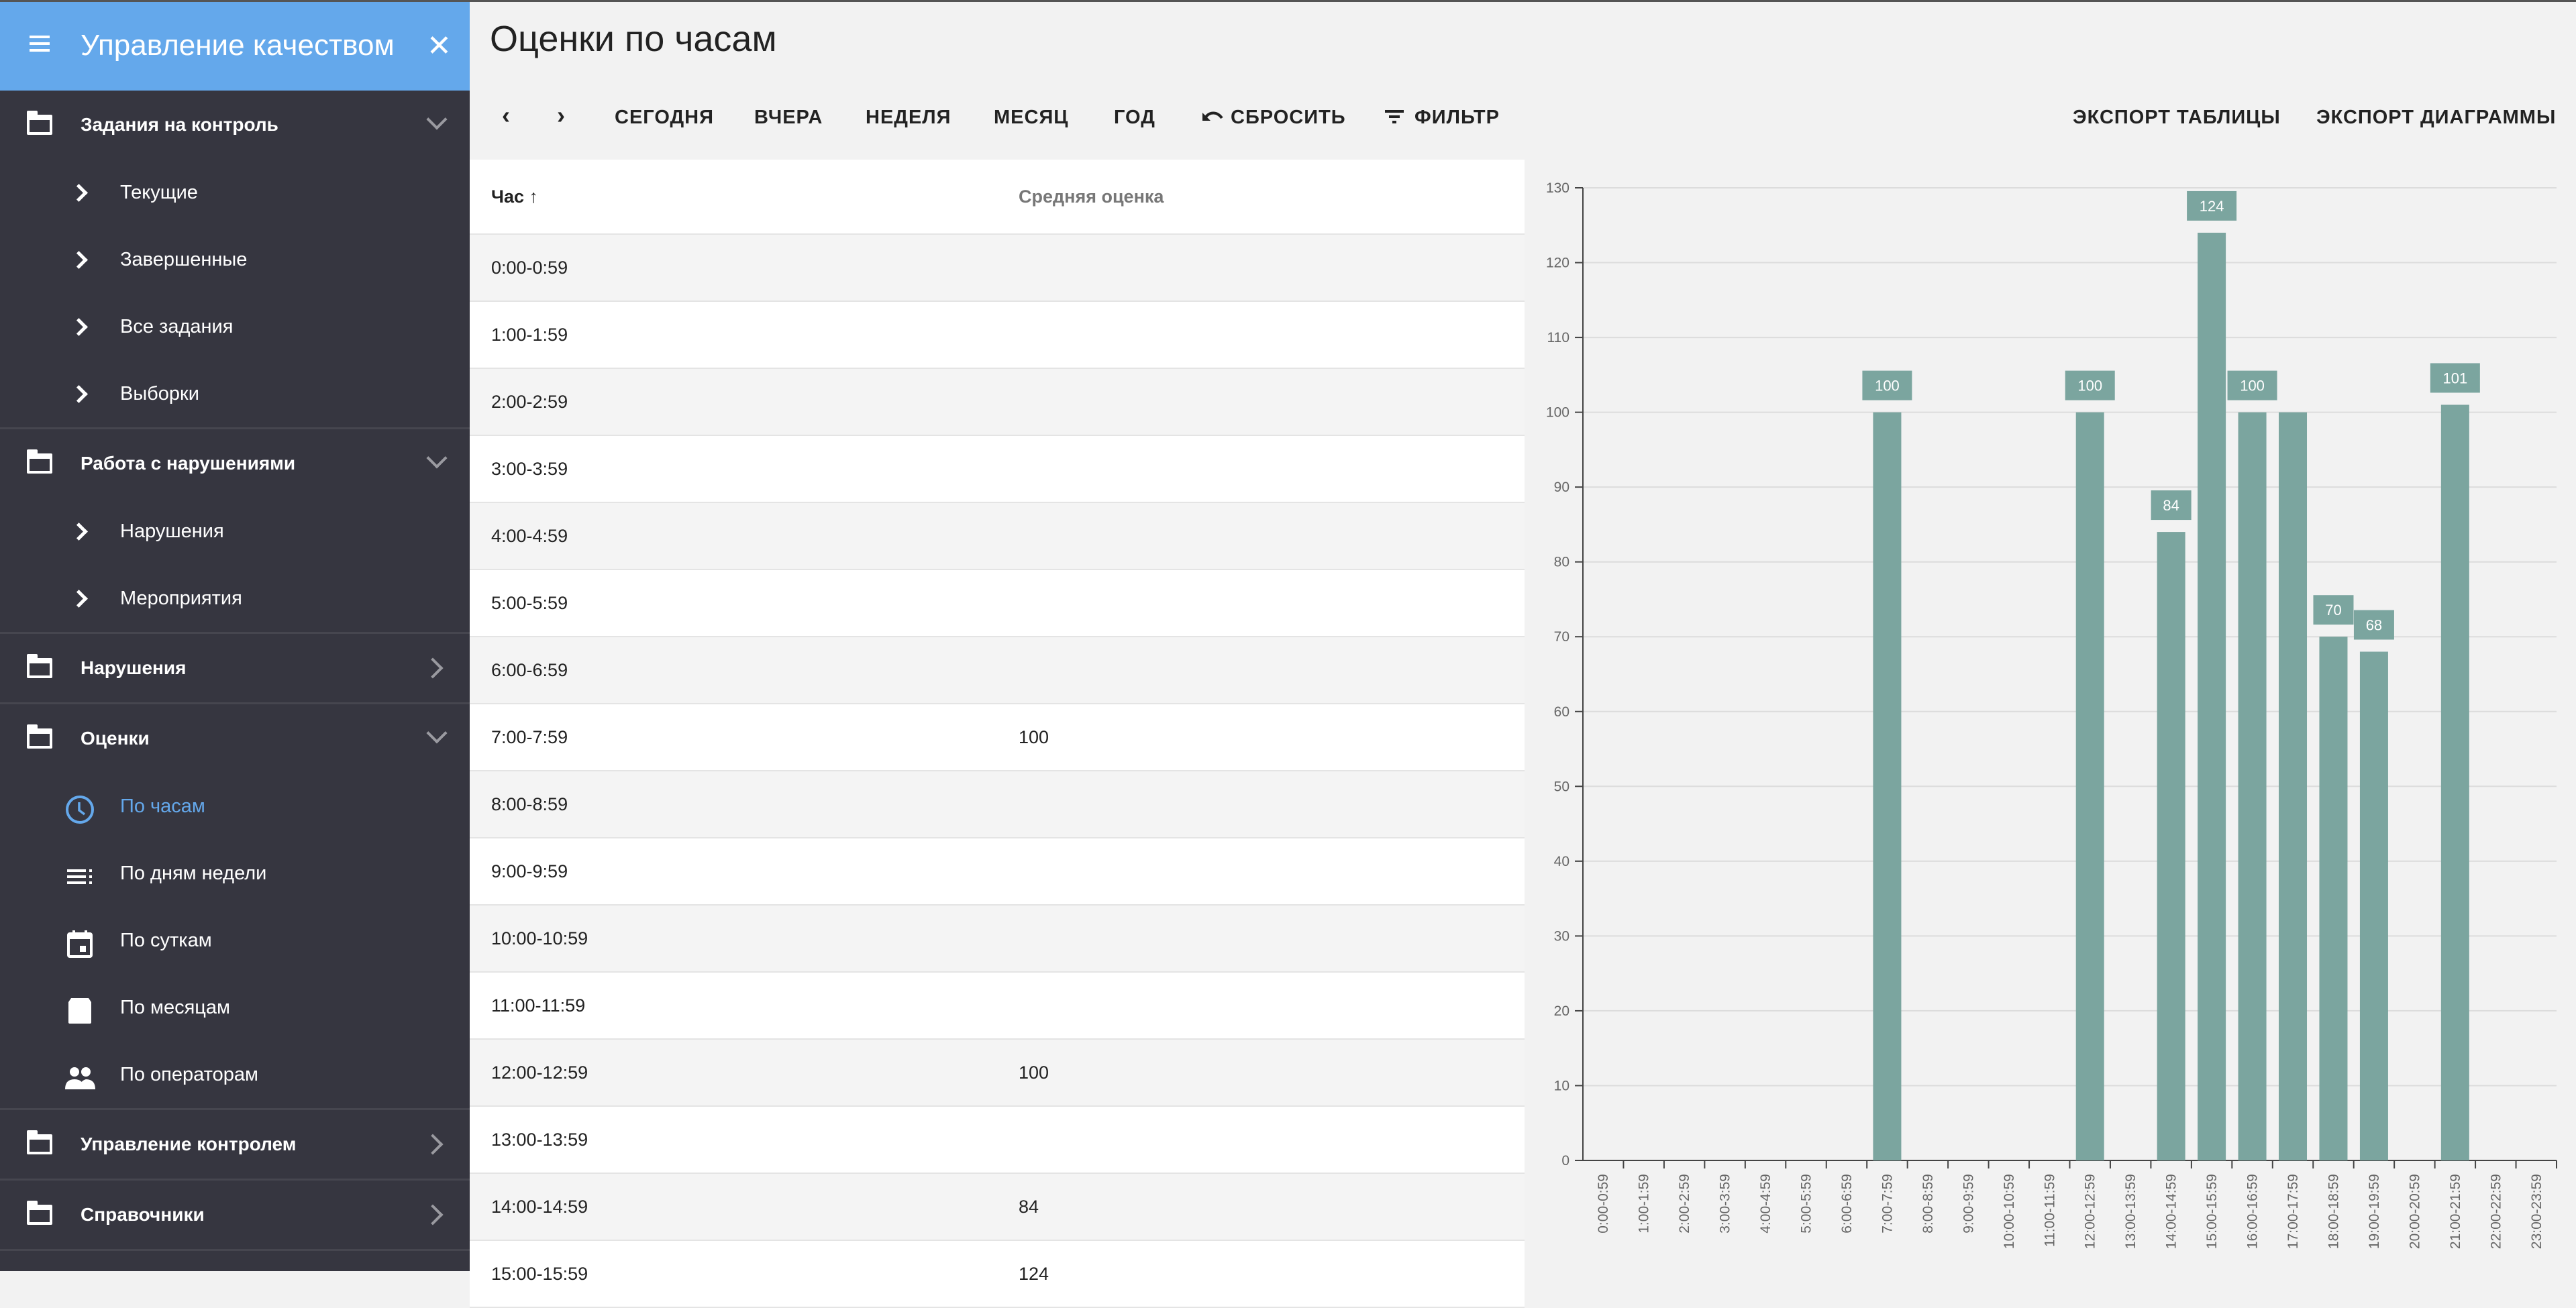 The height and width of the screenshot is (1308, 2576). I want to click on sidebar-item: Текущие, so click(235, 192).